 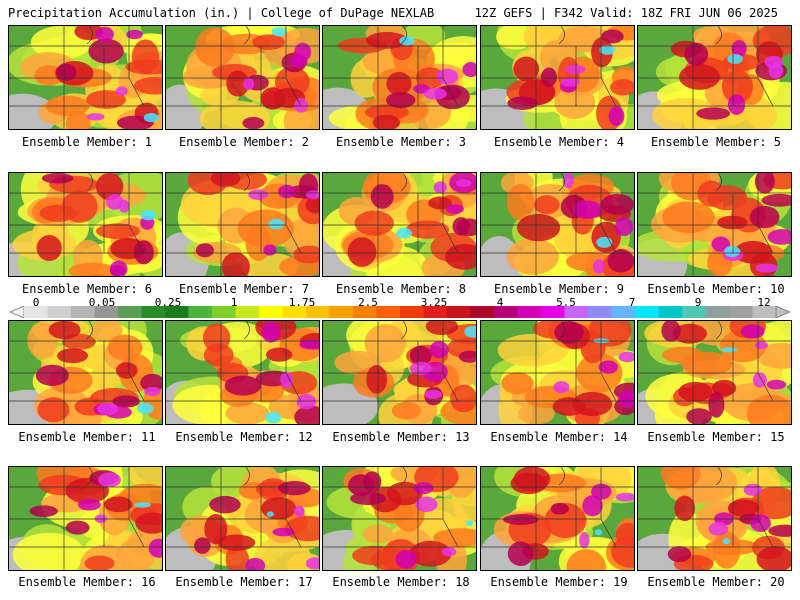 What do you see at coordinates (500, 302) in the screenshot?
I see `colorbar-tick-label: 4` at bounding box center [500, 302].